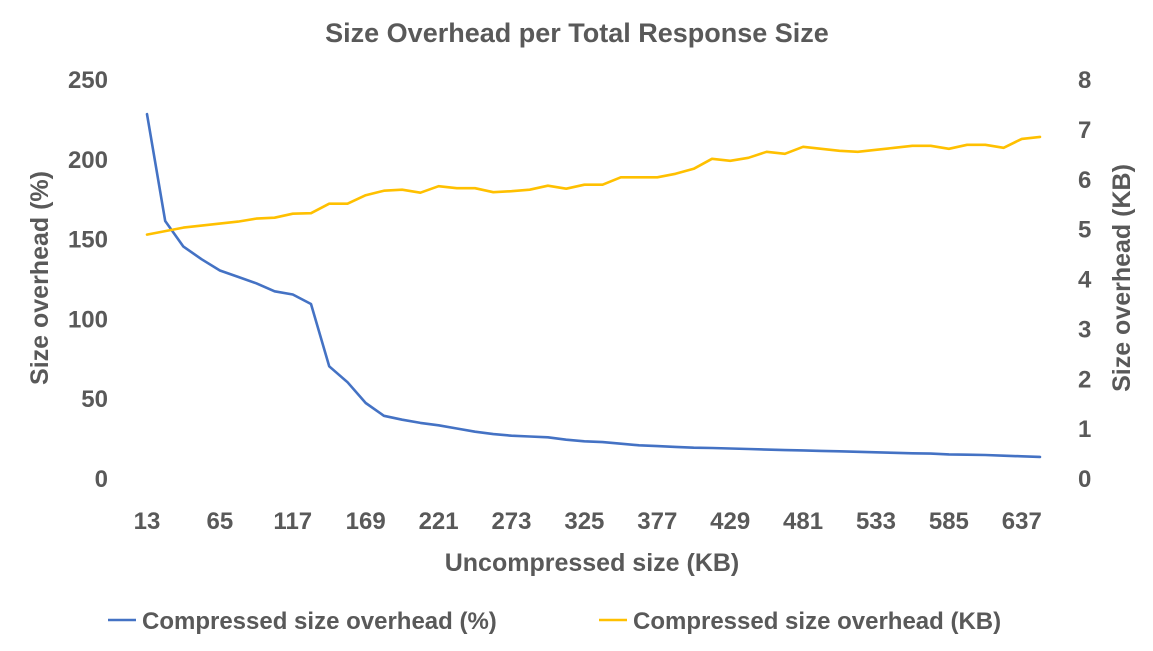 This screenshot has height=651, width=1153. What do you see at coordinates (292, 521) in the screenshot?
I see `x-tick-label: 117` at bounding box center [292, 521].